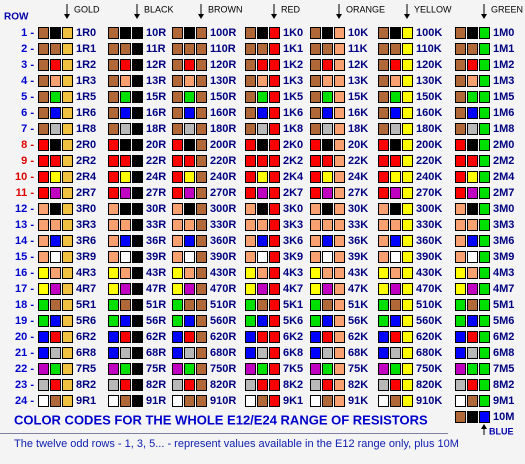 The height and width of the screenshot is (464, 525). What do you see at coordinates (293, 369) in the screenshot?
I see `resistor-value: 7K5` at bounding box center [293, 369].